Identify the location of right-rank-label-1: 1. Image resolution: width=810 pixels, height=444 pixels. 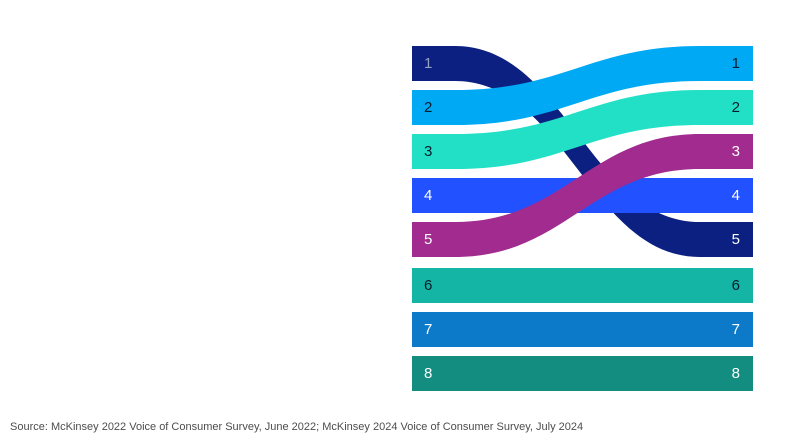
(736, 63).